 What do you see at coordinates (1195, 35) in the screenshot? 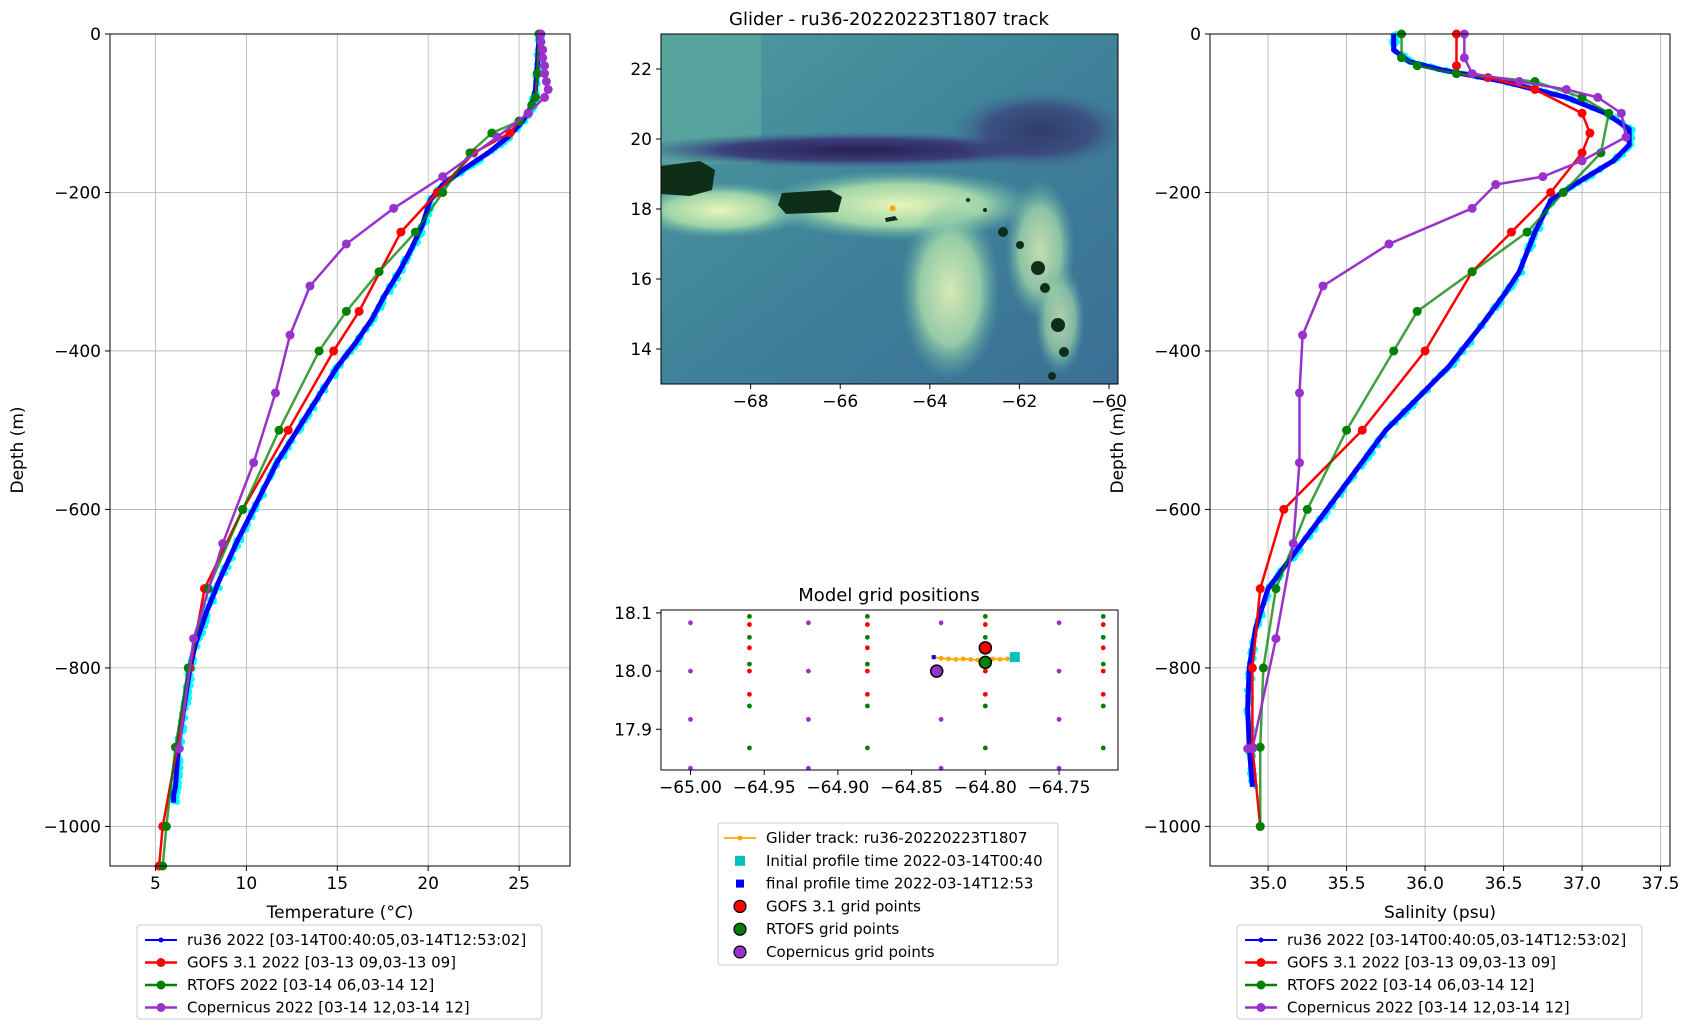
I see `sal-ytick-label: 0` at bounding box center [1195, 35].